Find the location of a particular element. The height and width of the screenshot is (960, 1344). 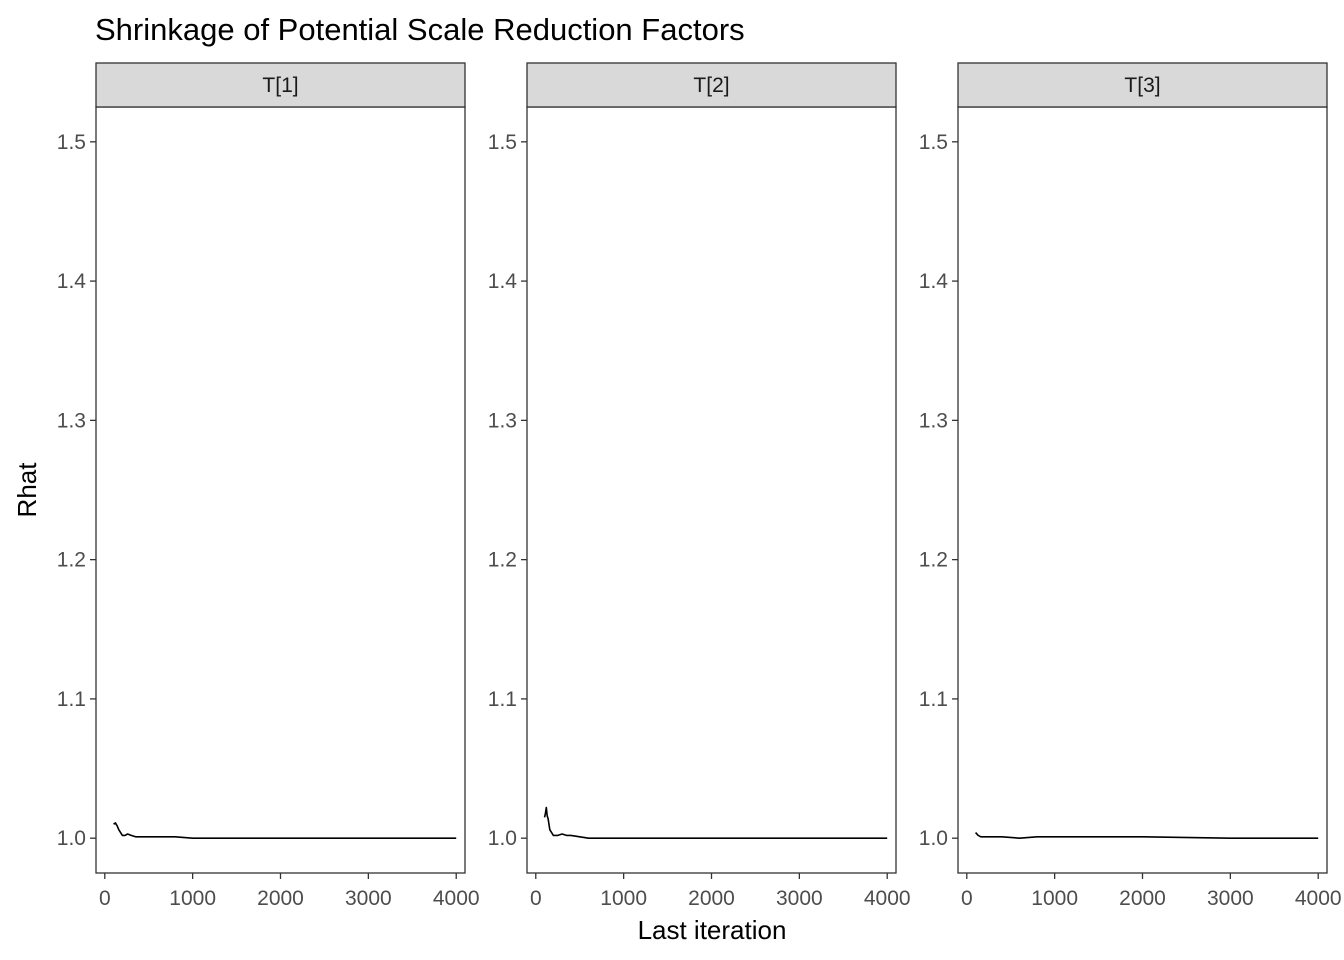

facet-strip-label: T[1] is located at coordinates (280, 85).